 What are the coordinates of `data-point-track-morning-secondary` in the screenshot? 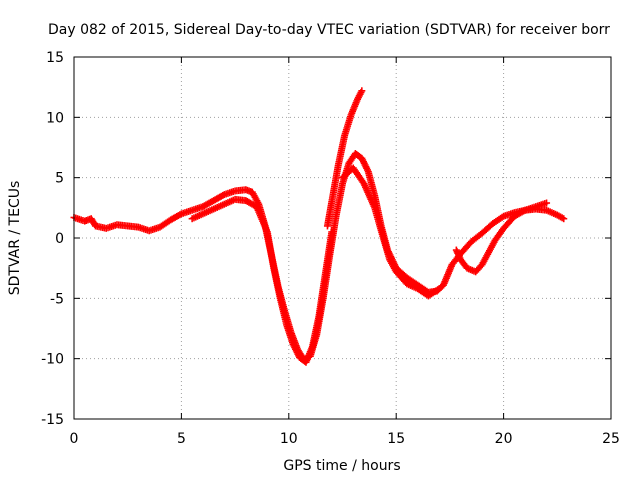 It's located at (332, 232).